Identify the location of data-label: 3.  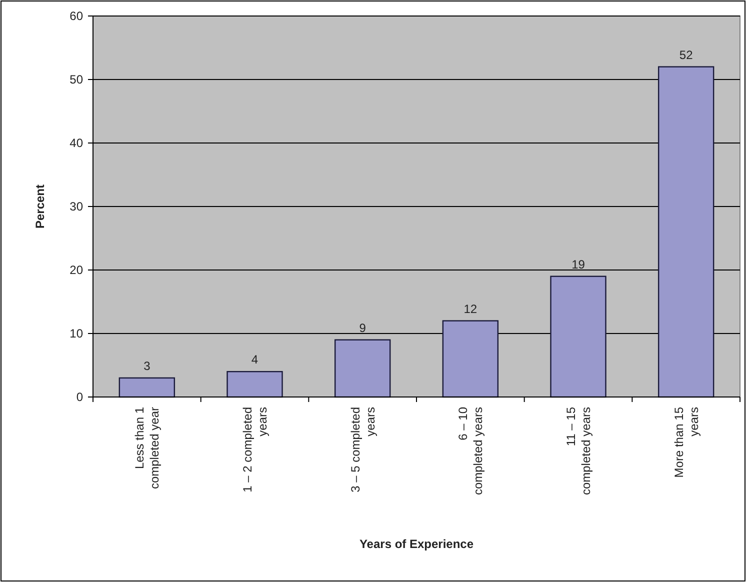
(147, 365).